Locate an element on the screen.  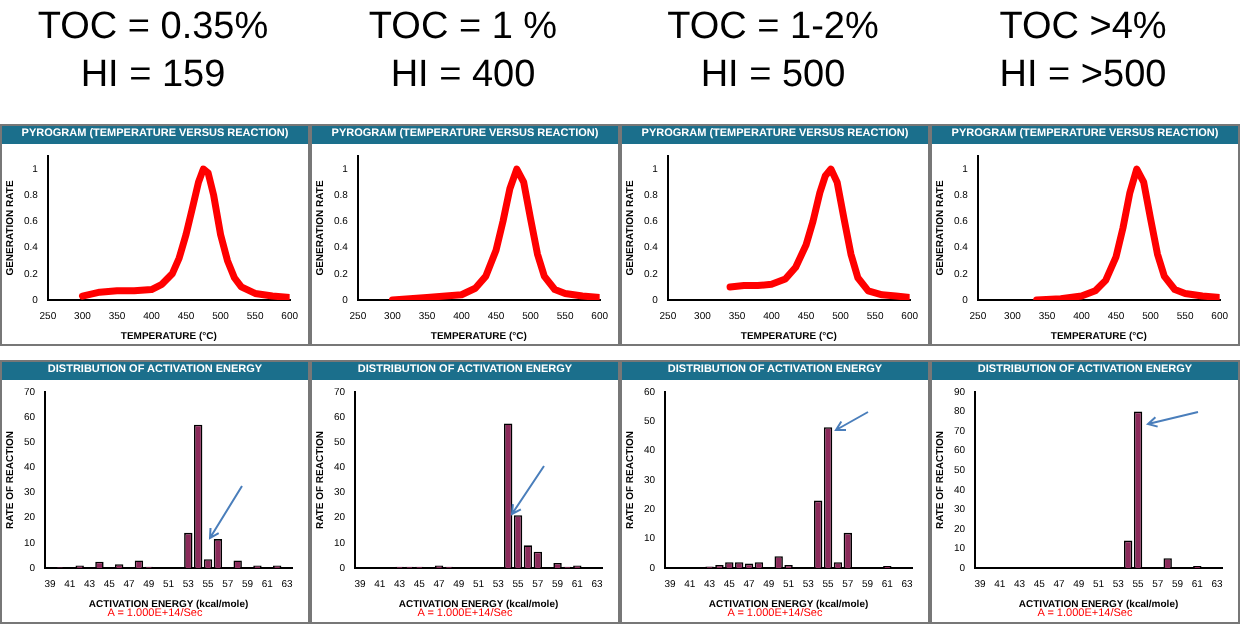
text: HI = 159 is located at coordinates (153, 76).